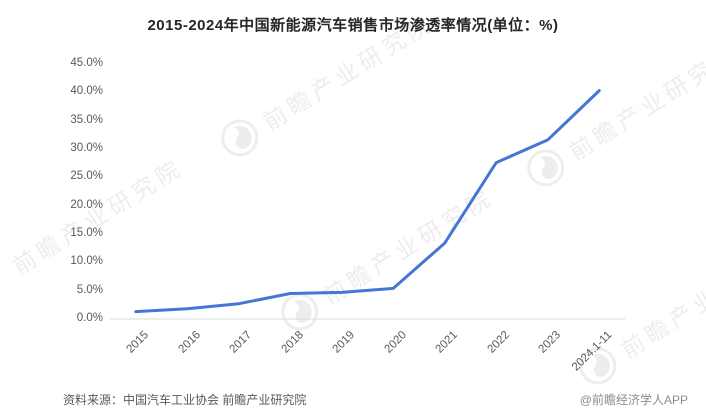 This screenshot has width=706, height=420. What do you see at coordinates (353, 25) in the screenshot?
I see `chart-title: 2015-2024年中国新能源汽车销售市场渗透率情况(单位：%)` at bounding box center [353, 25].